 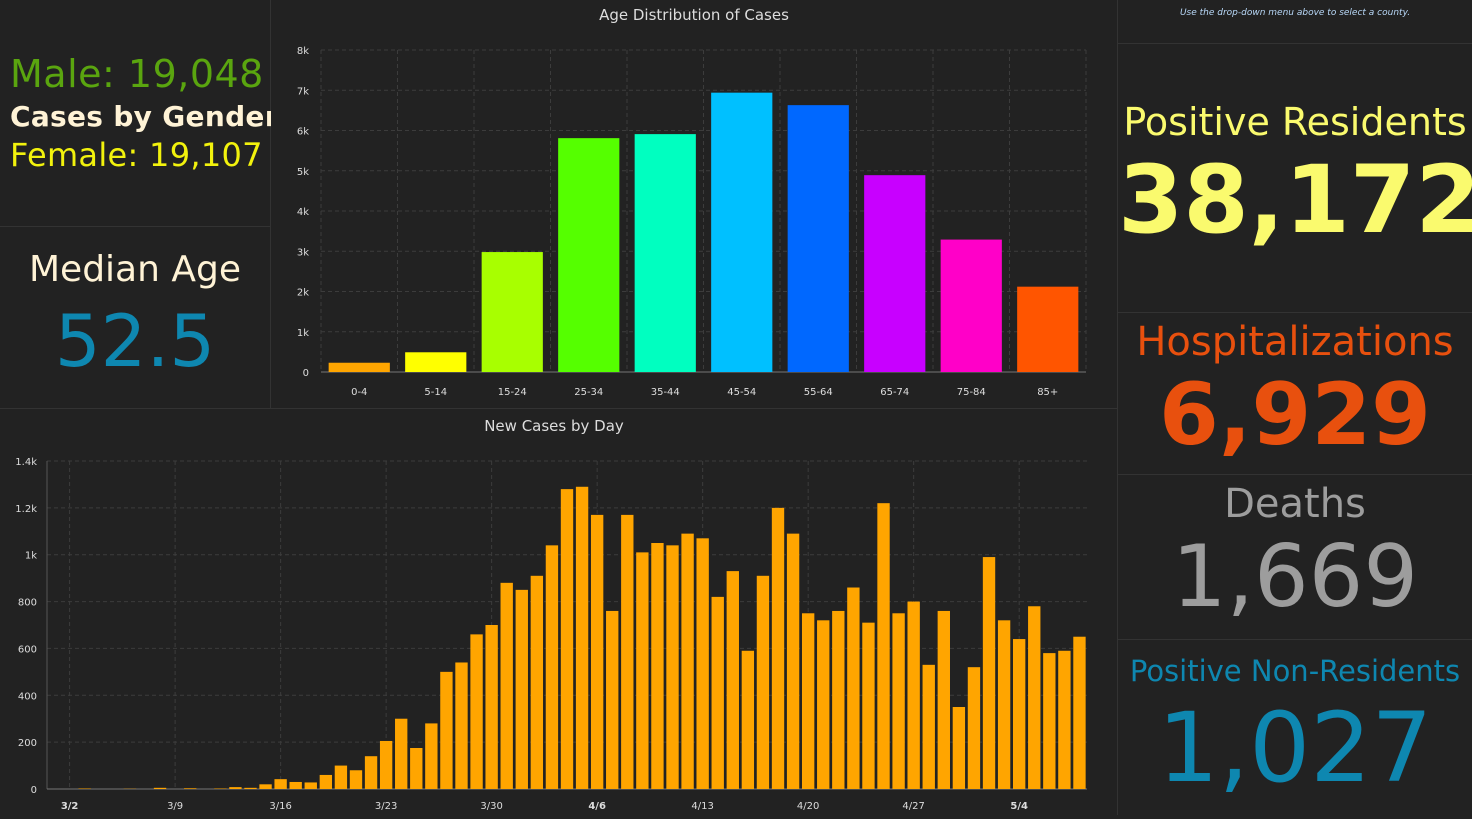 I want to click on x-tick-label: 3/23, so click(x=386, y=806).